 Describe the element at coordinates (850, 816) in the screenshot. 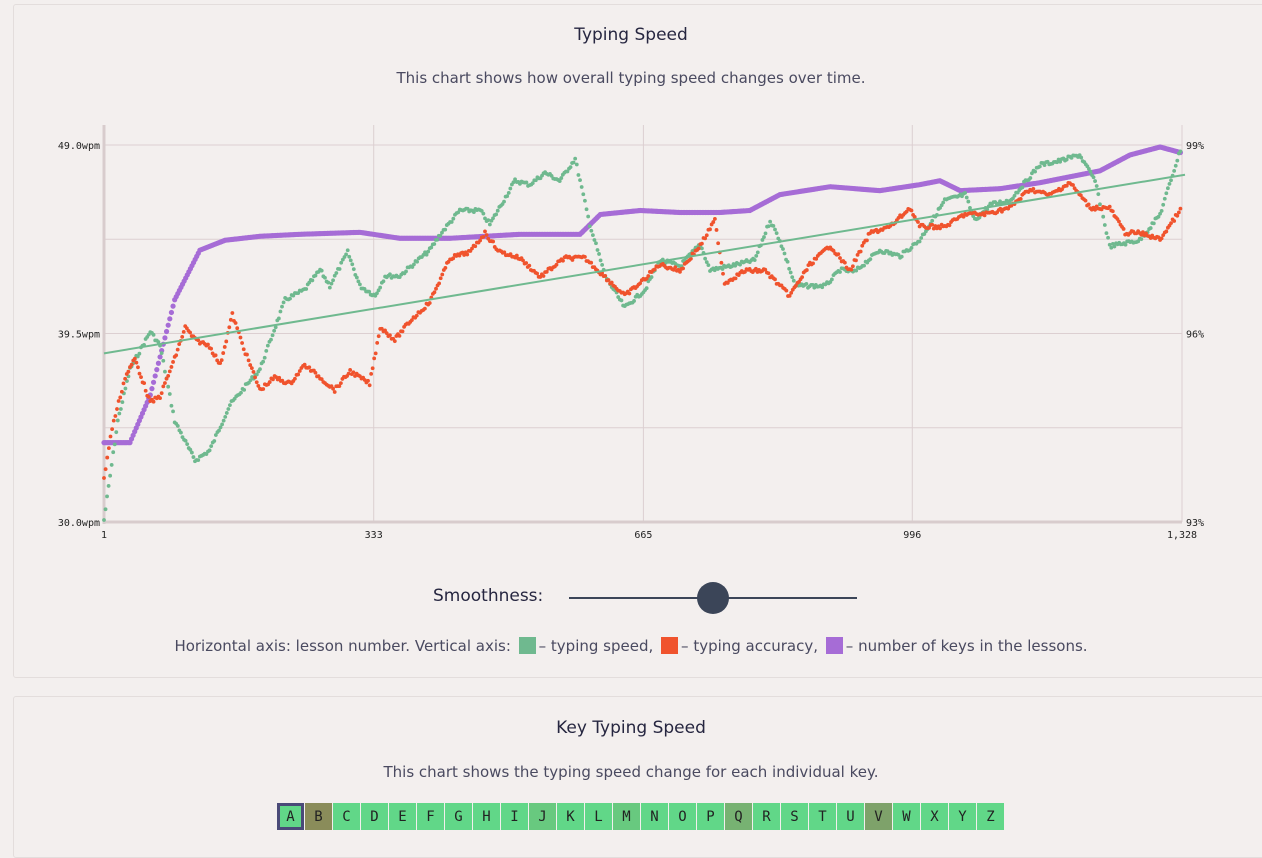

I see `key-button-u: U` at that location.